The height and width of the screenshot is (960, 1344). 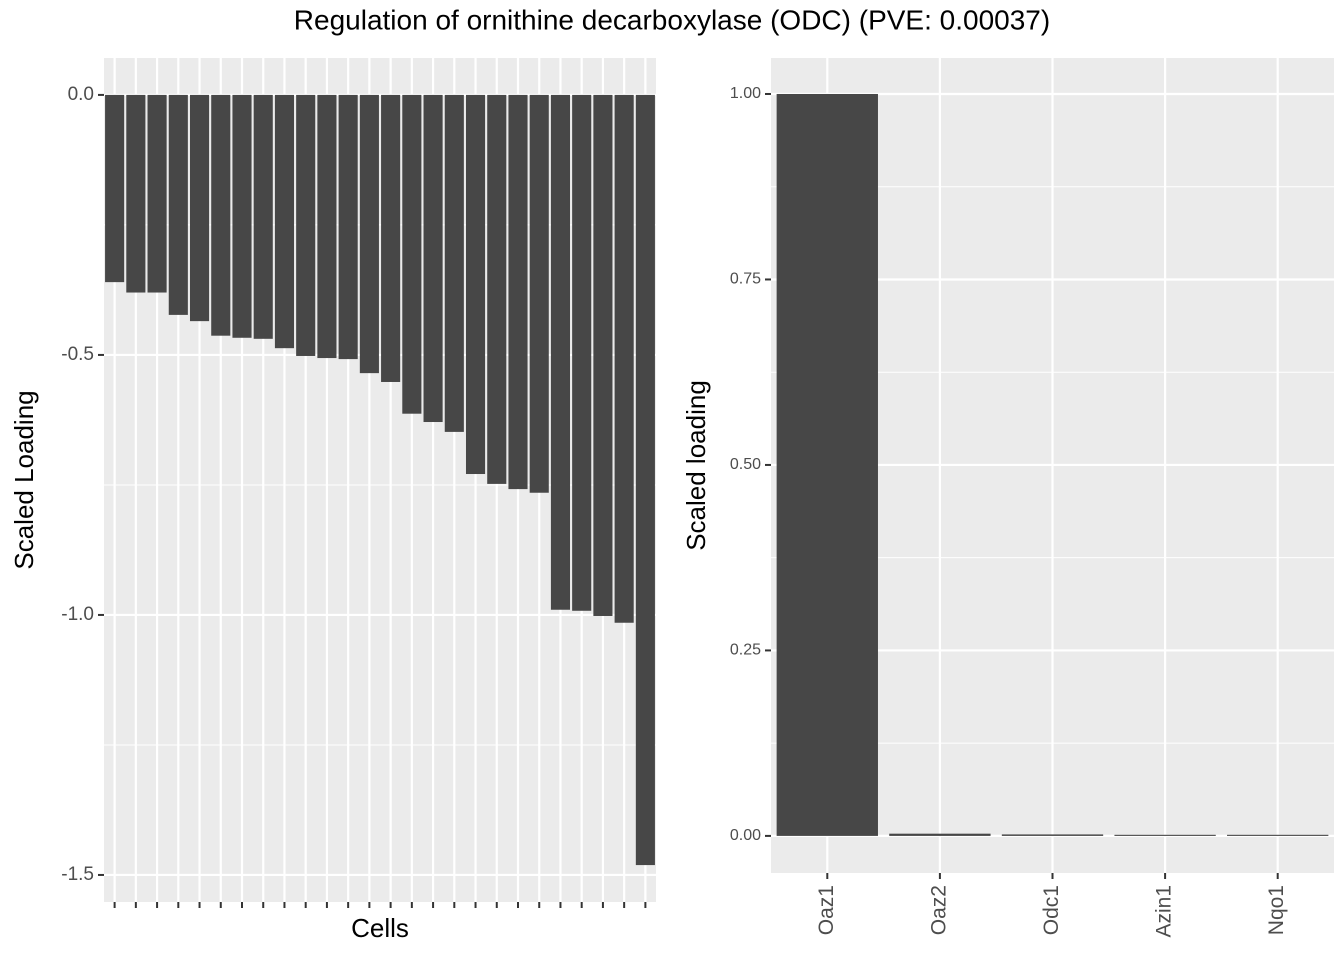 I want to click on y-tick-label: -1.5, so click(x=77, y=874).